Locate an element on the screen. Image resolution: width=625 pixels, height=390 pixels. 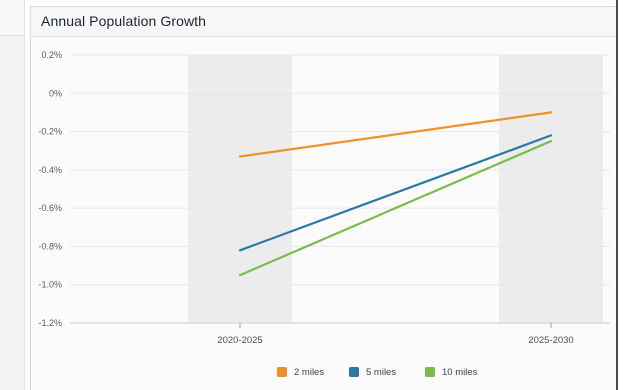
x-tick-label: 2020-2025 is located at coordinates (239, 340).